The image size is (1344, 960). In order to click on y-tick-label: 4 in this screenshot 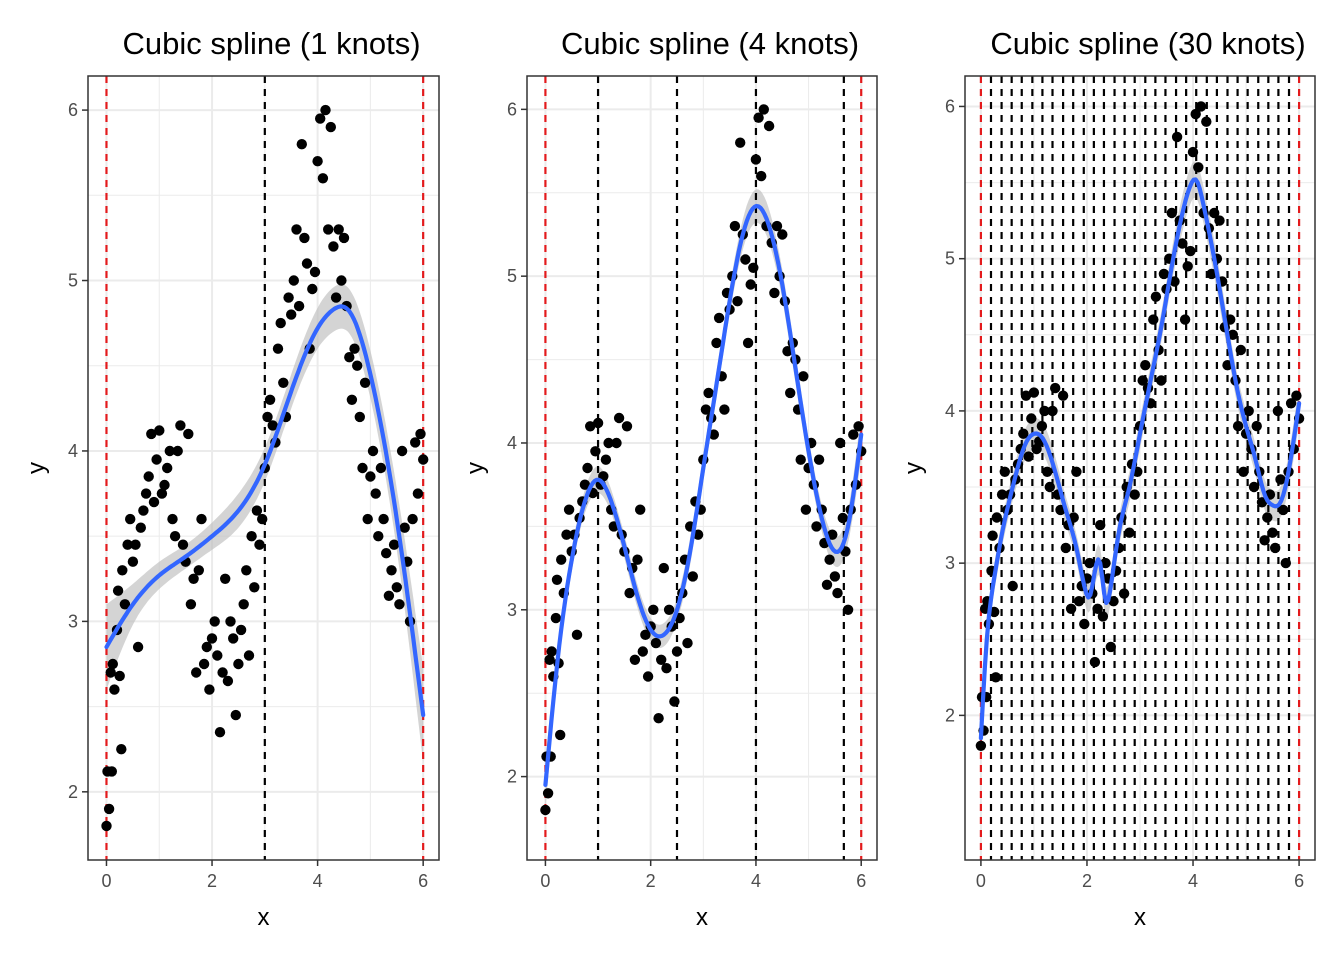, I will do `click(512, 443)`.